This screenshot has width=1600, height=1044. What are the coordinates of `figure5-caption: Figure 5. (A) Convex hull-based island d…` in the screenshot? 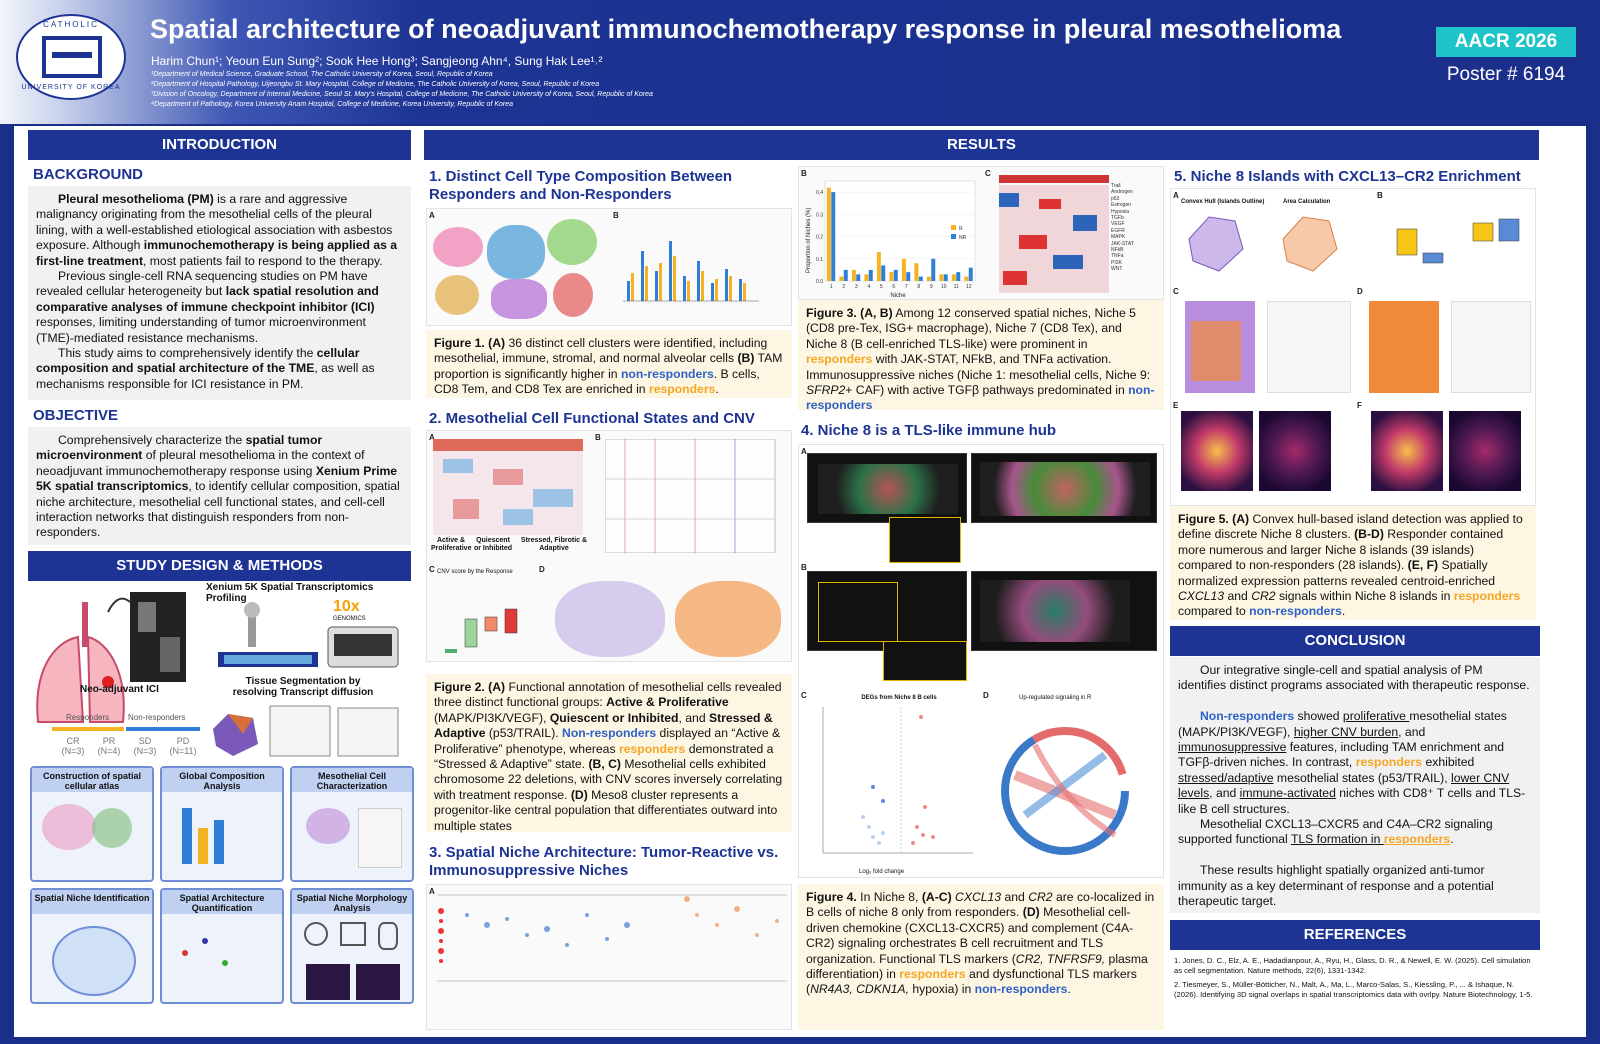 It's located at (1353, 563).